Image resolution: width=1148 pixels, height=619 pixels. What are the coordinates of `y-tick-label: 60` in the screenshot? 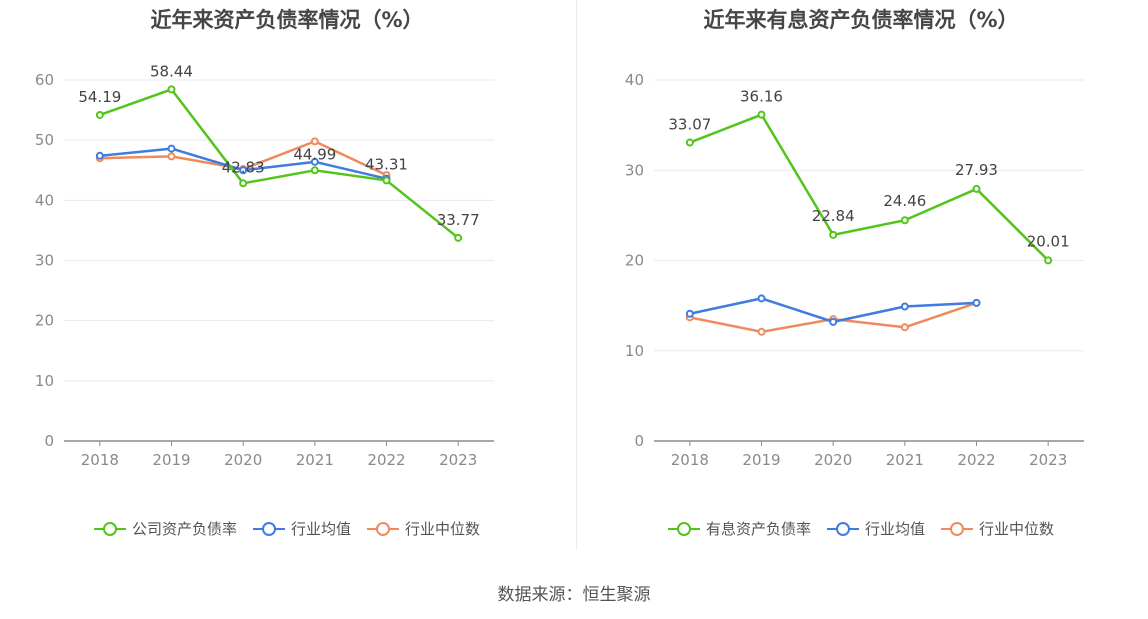 It's located at (44, 80).